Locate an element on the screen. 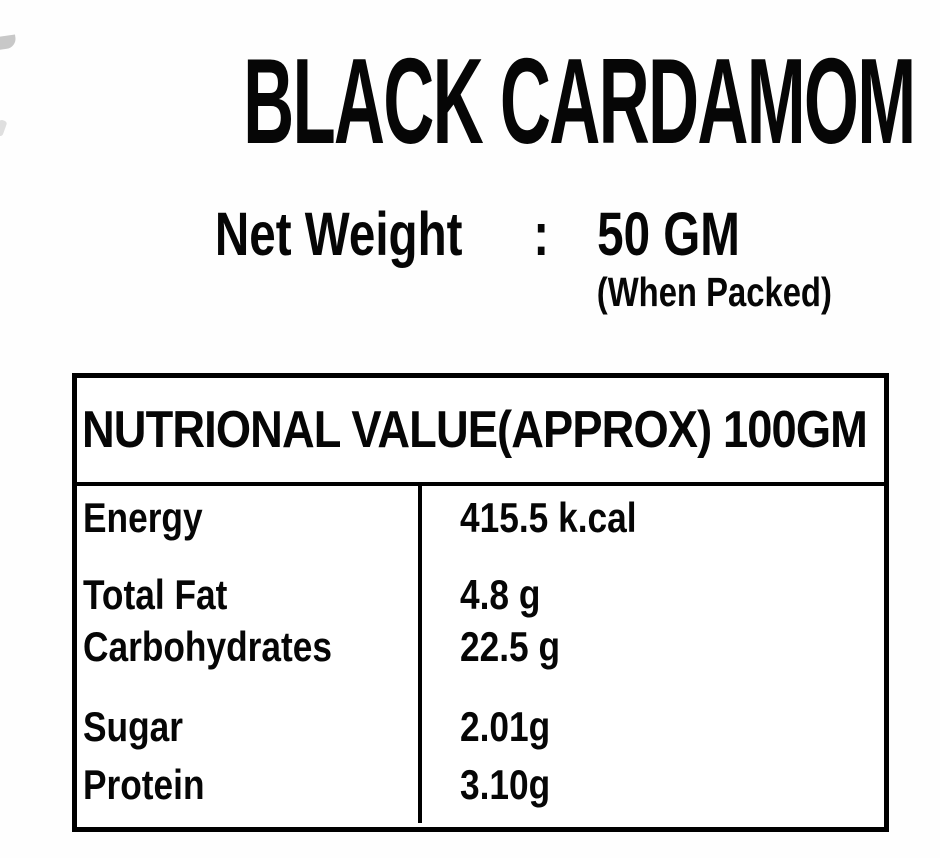 The width and height of the screenshot is (940, 858). product-title-text: BLACK CARDAMOM is located at coordinates (579, 101).